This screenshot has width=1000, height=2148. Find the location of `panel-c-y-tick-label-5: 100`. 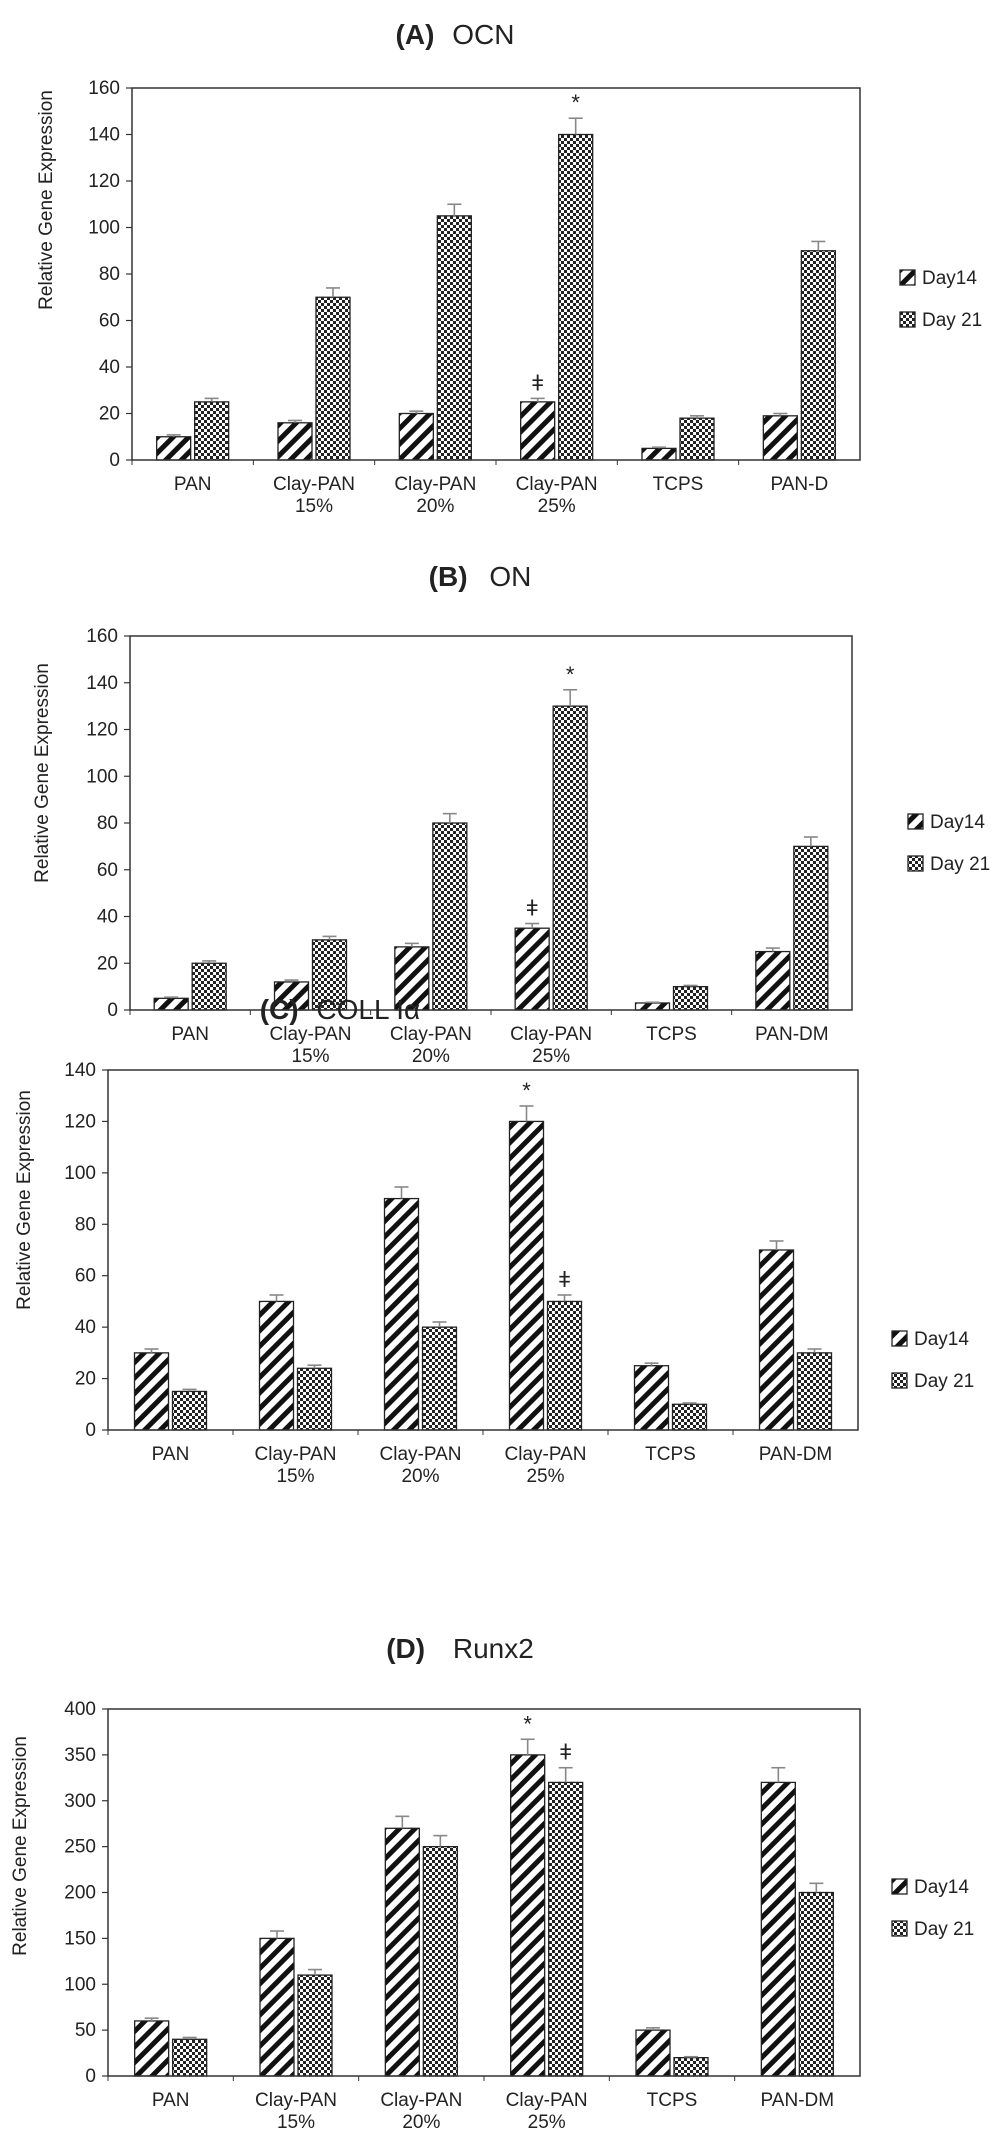

panel-c-y-tick-label-5: 100 is located at coordinates (80, 1173).